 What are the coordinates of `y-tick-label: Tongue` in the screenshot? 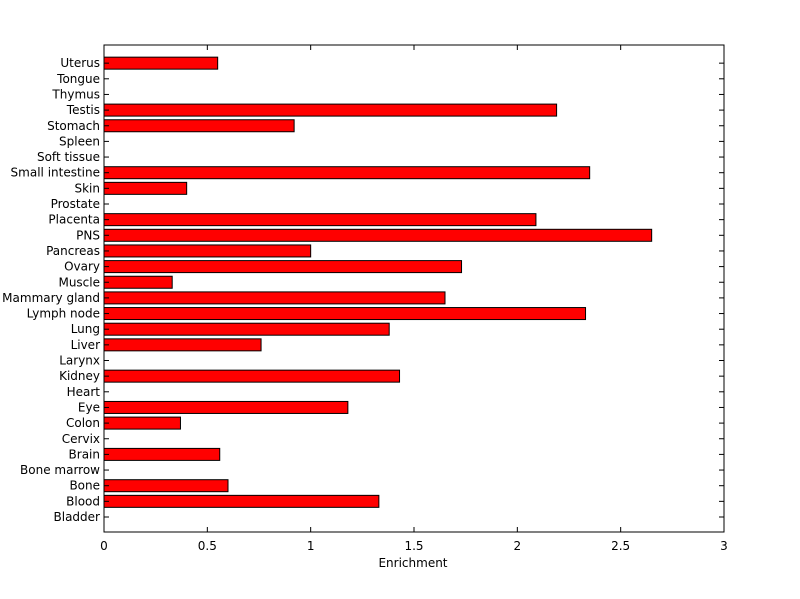 It's located at (78, 79).